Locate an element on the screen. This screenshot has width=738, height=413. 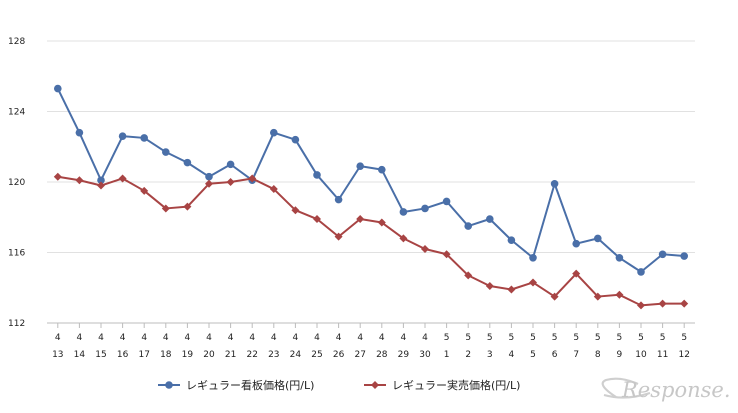
y-tick-label: 112 is located at coordinates (16, 324).